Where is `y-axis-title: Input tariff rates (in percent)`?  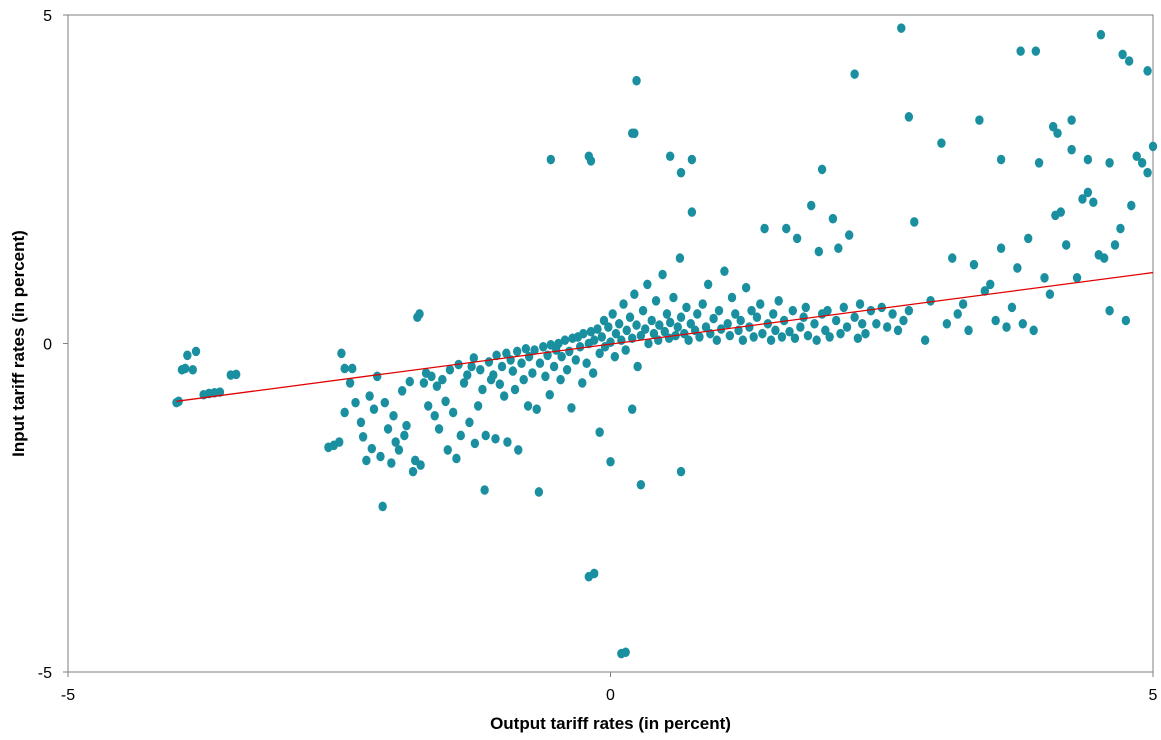 y-axis-title: Input tariff rates (in percent) is located at coordinates (18, 343).